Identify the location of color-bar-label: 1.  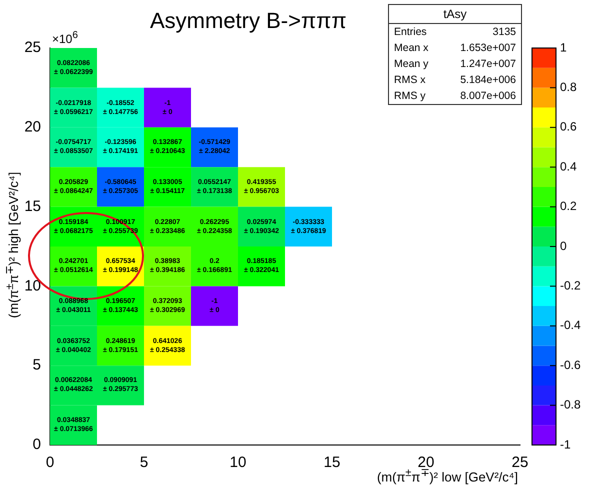
(563, 47).